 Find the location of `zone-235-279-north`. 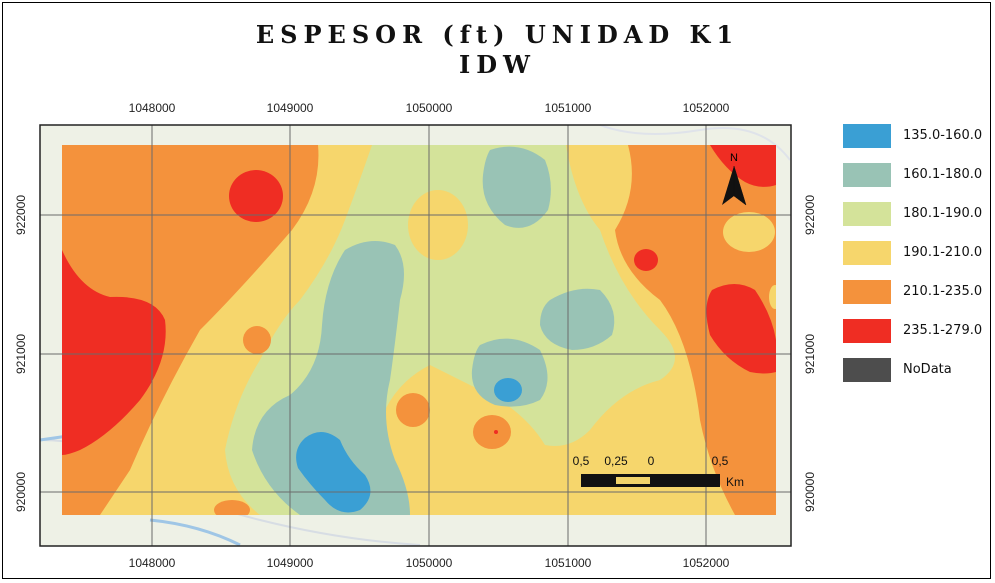

zone-235-279-north is located at coordinates (256, 196).